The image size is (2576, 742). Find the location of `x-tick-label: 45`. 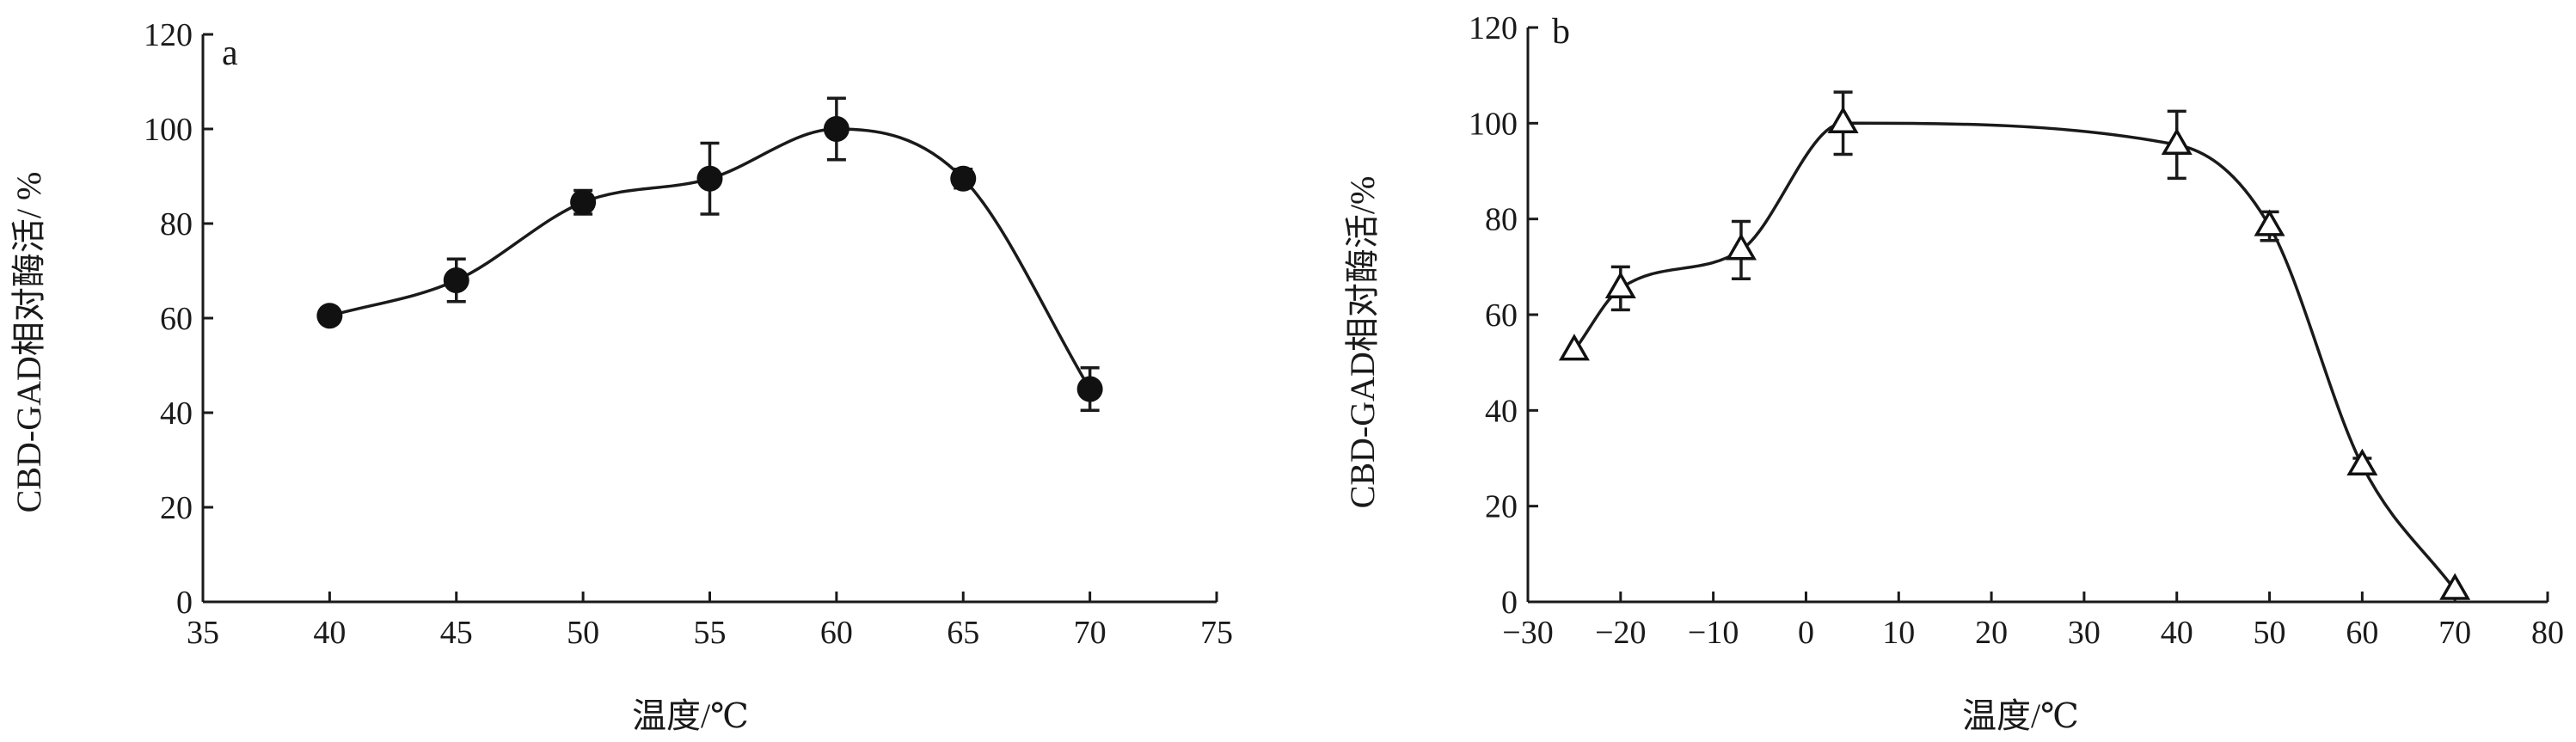

x-tick-label: 45 is located at coordinates (456, 633).